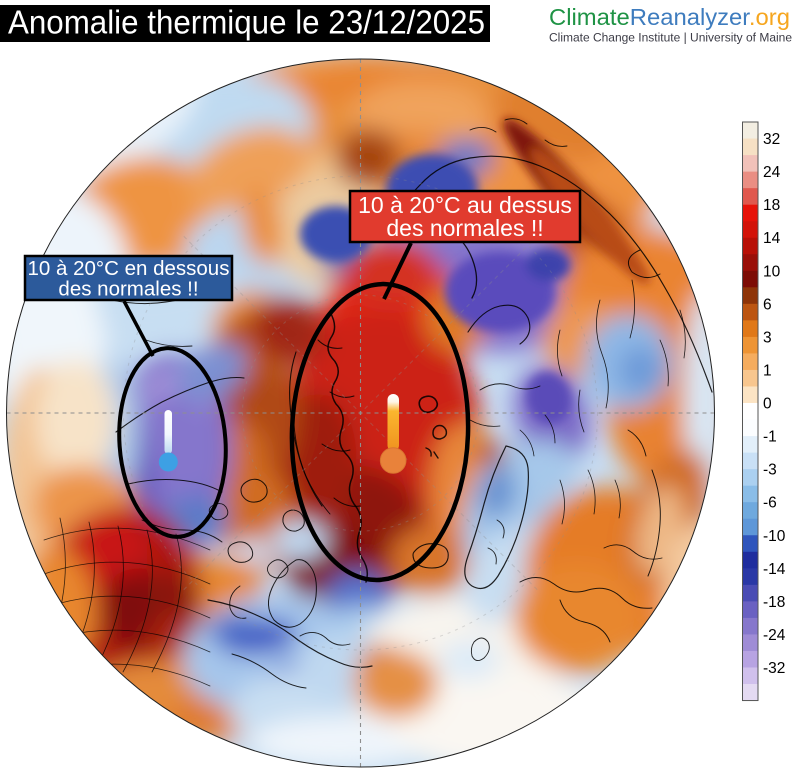 The height and width of the screenshot is (779, 800). Describe the element at coordinates (774, 536) in the screenshot. I see `svg-text: -10` at that location.